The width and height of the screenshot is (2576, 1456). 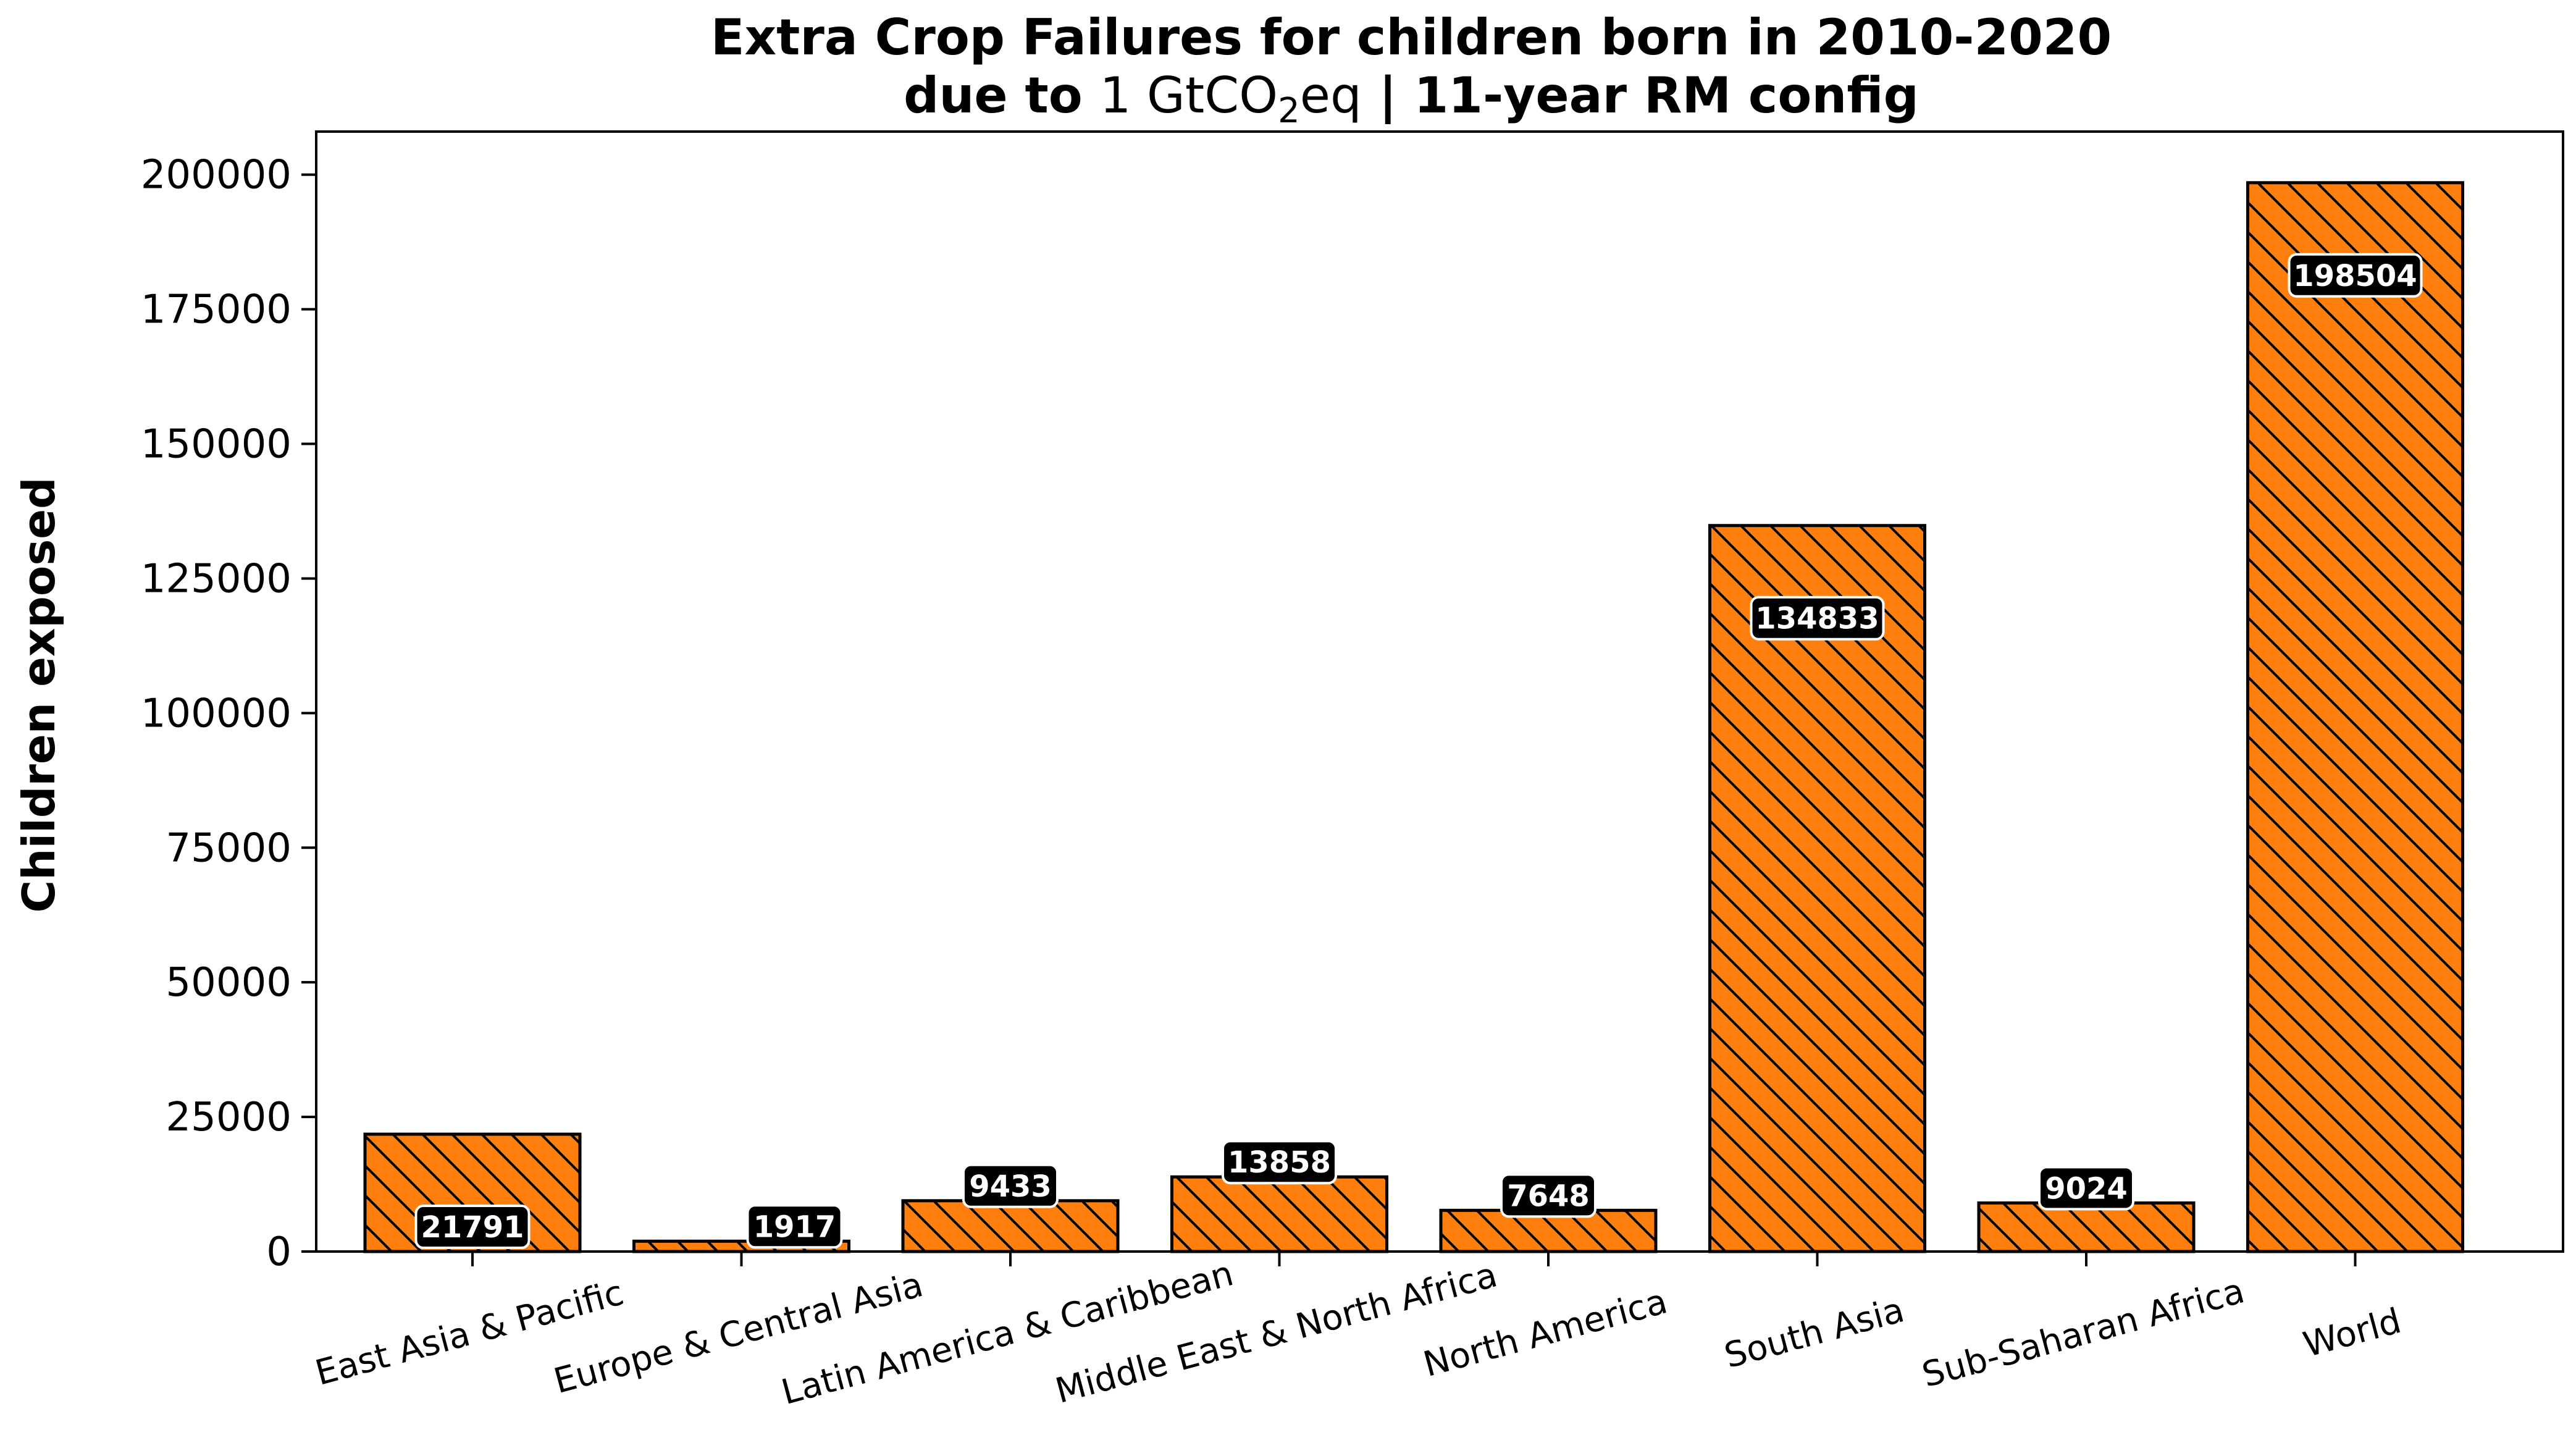 I want to click on y-tick-label: 0, so click(x=279, y=1252).